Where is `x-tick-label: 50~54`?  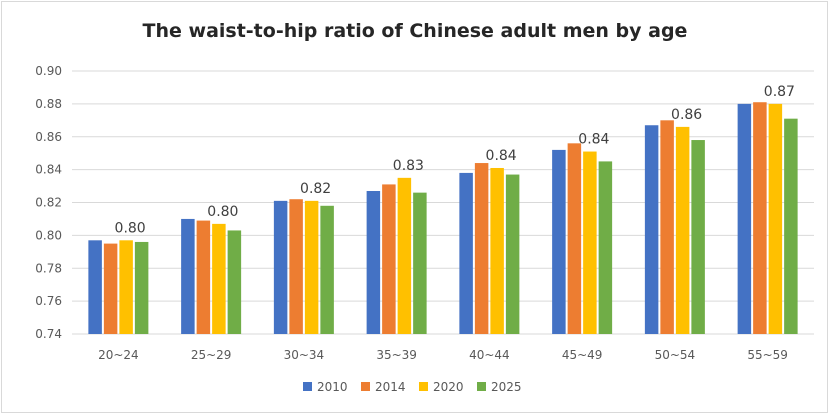 x-tick-label: 50~54 is located at coordinates (675, 355).